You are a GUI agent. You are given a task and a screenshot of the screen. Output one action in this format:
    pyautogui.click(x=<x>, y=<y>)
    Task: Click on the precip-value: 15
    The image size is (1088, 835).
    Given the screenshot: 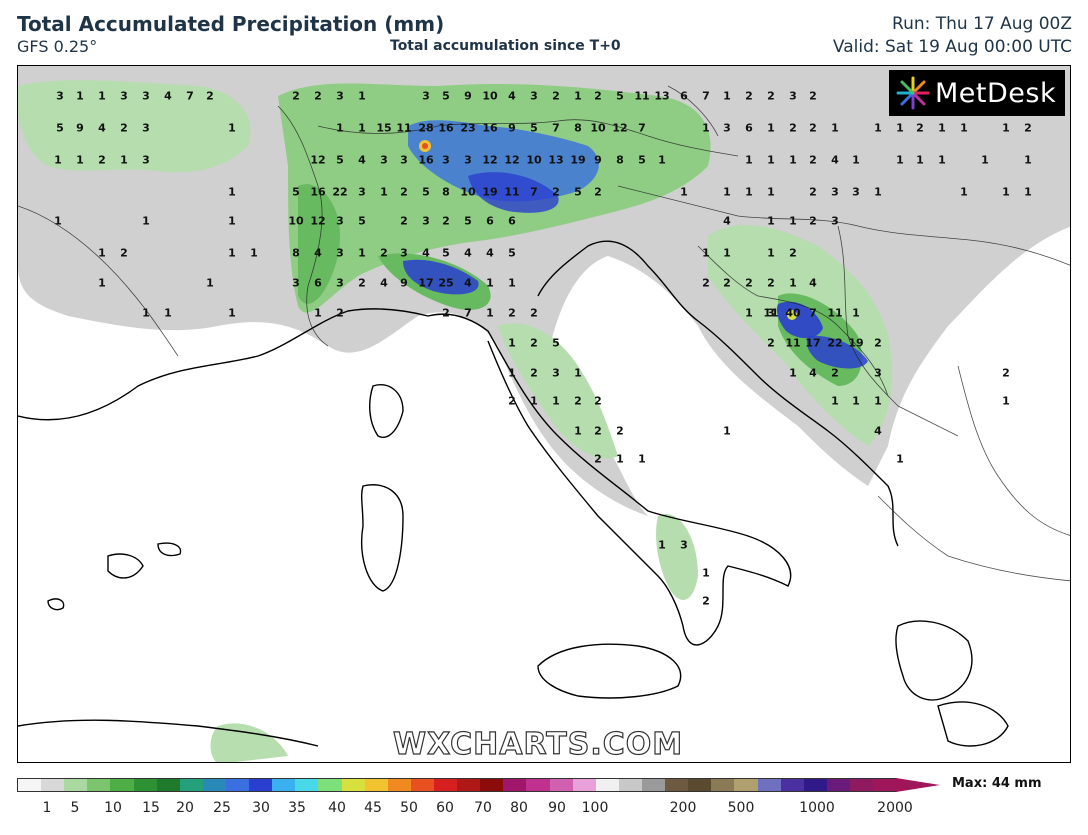 What is the action you would take?
    pyautogui.click(x=384, y=128)
    